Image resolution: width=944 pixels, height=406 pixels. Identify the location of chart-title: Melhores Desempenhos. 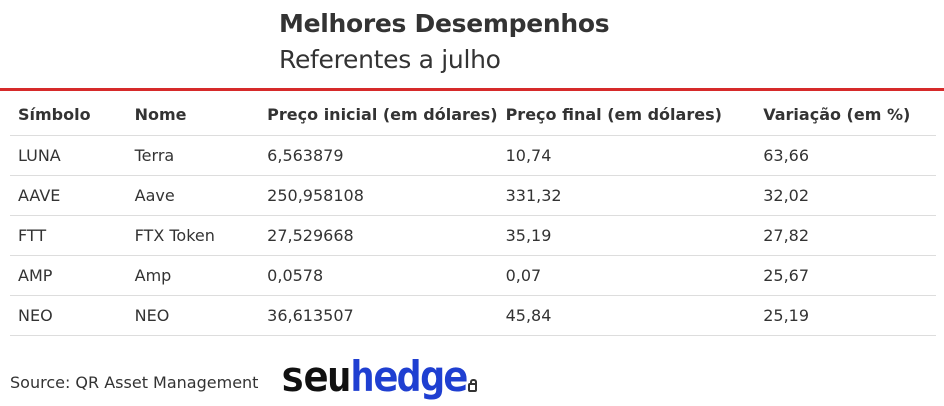
(444, 23).